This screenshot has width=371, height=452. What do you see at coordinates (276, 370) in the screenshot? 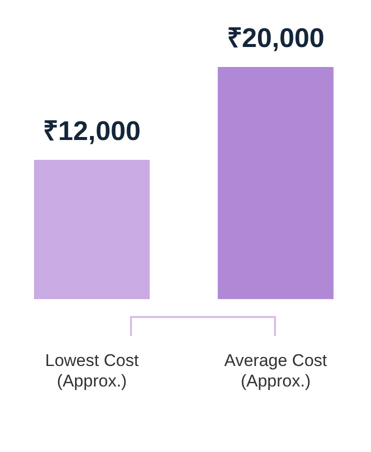
I see `x-tick-label: Average Cost (Approx.)` at bounding box center [276, 370].